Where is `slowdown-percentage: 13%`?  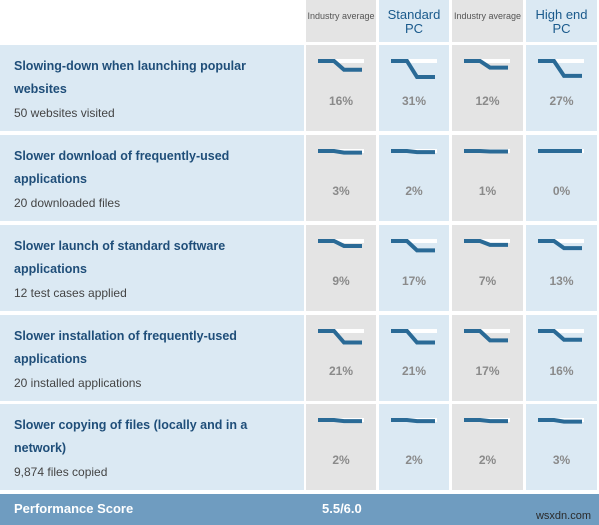 slowdown-percentage: 13% is located at coordinates (561, 281).